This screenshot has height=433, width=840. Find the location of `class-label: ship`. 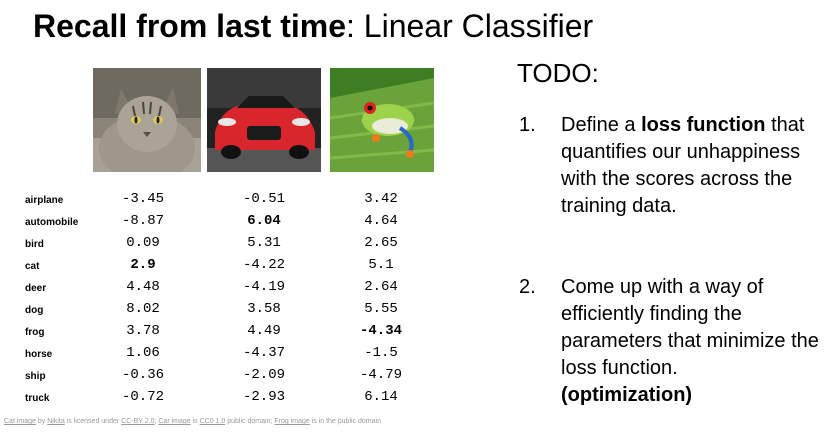

class-label: ship is located at coordinates (35, 376).